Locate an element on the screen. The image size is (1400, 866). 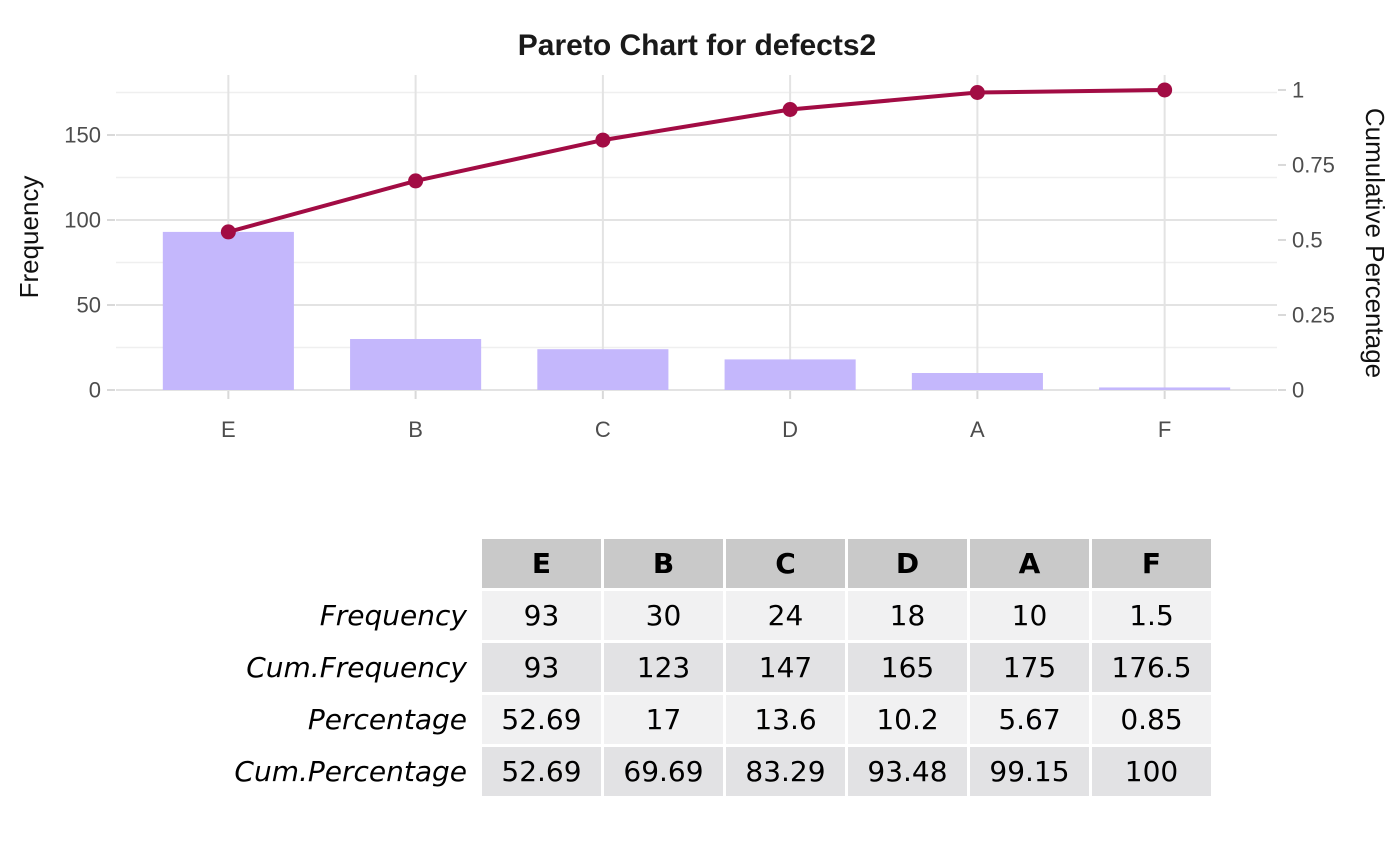
left-axis-tick-label: 0 is located at coordinates (95, 390).